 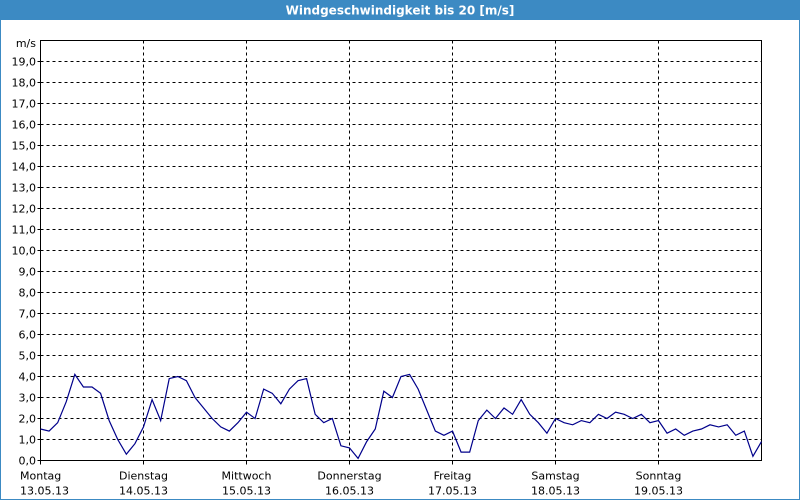 What do you see at coordinates (28, 440) in the screenshot?
I see `y-tick-label: 1,0` at bounding box center [28, 440].